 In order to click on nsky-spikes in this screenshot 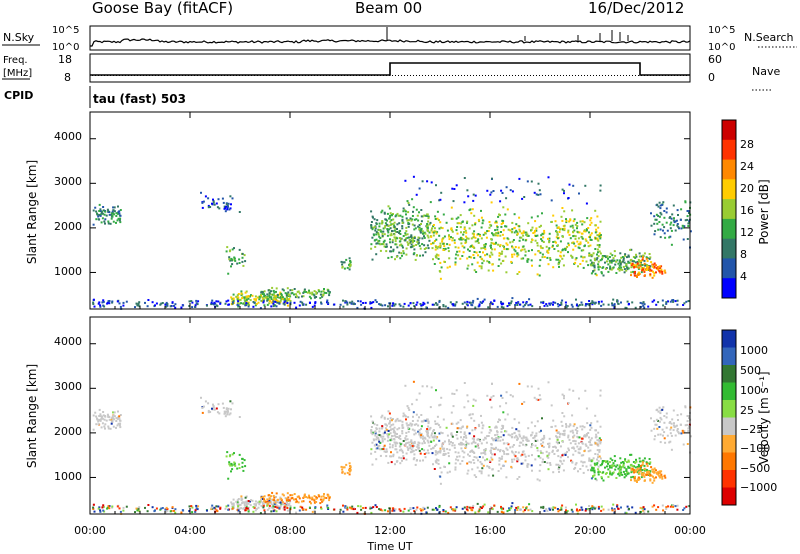, I will do `click(507, 34)`.